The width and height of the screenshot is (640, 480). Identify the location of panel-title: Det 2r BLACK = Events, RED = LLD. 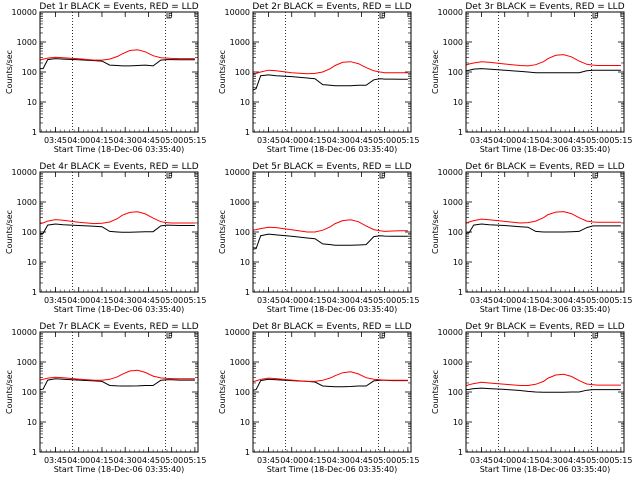
(331, 7).